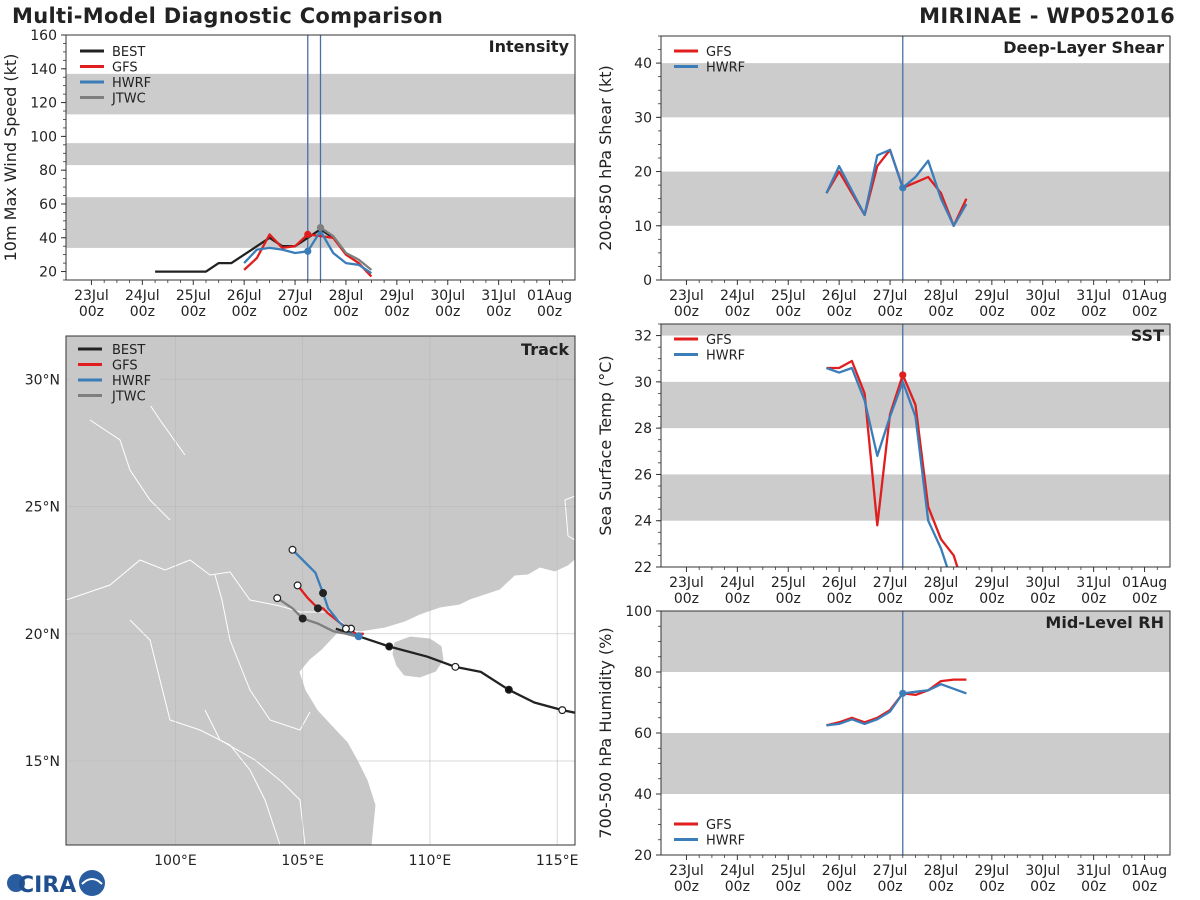  Describe the element at coordinates (643, 673) in the screenshot. I see `rh-ytick-label: 80` at that location.